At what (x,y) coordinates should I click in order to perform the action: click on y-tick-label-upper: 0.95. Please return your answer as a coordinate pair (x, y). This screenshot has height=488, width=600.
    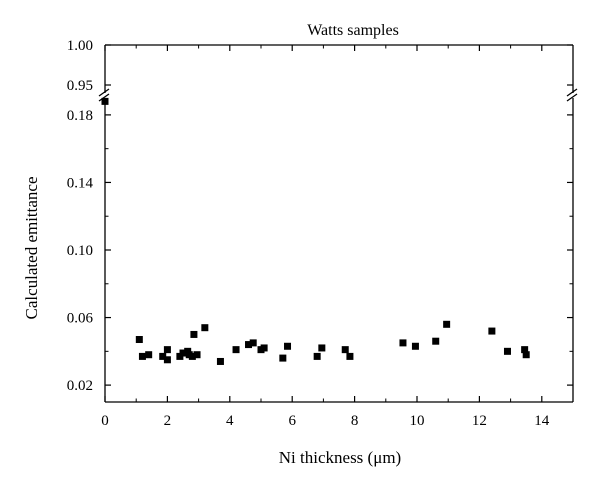
    Looking at the image, I should click on (80, 86).